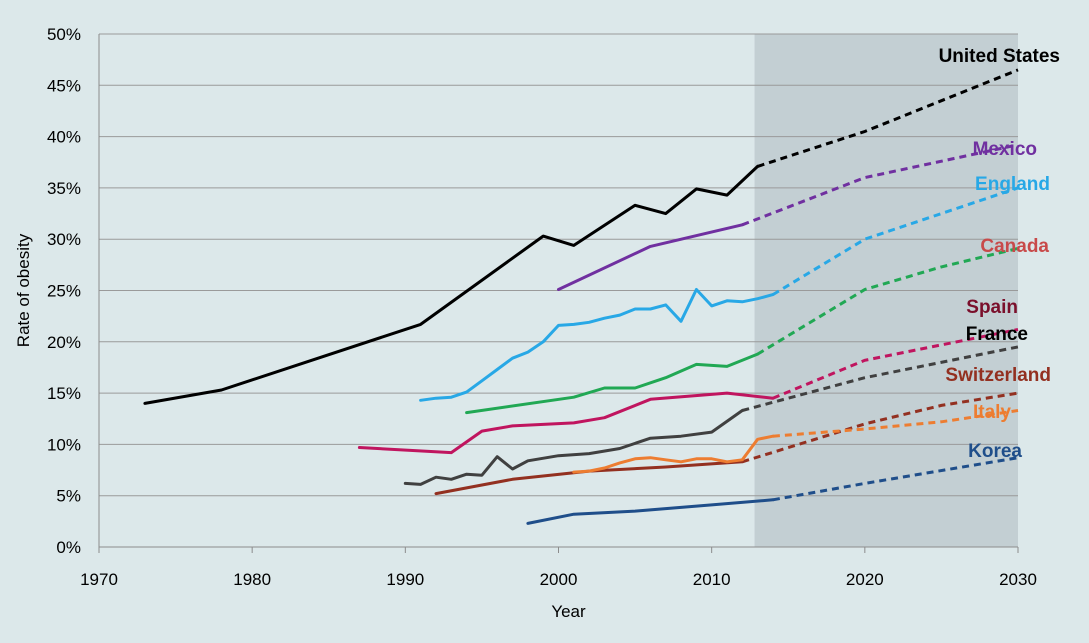  Describe the element at coordinates (597, 345) in the screenshot. I see `series-line-observed-england` at that location.